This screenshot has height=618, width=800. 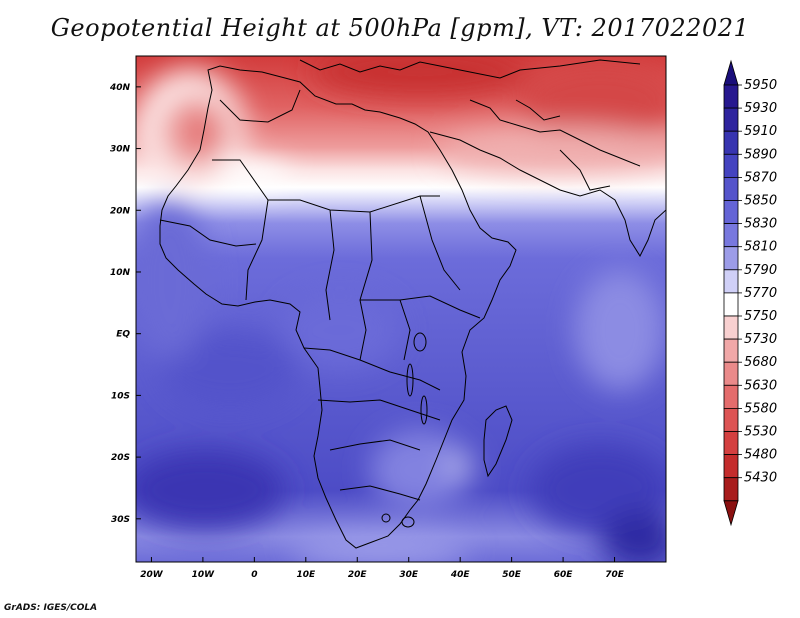 I want to click on lat-tick-label-4: EQ, so click(x=123, y=335).